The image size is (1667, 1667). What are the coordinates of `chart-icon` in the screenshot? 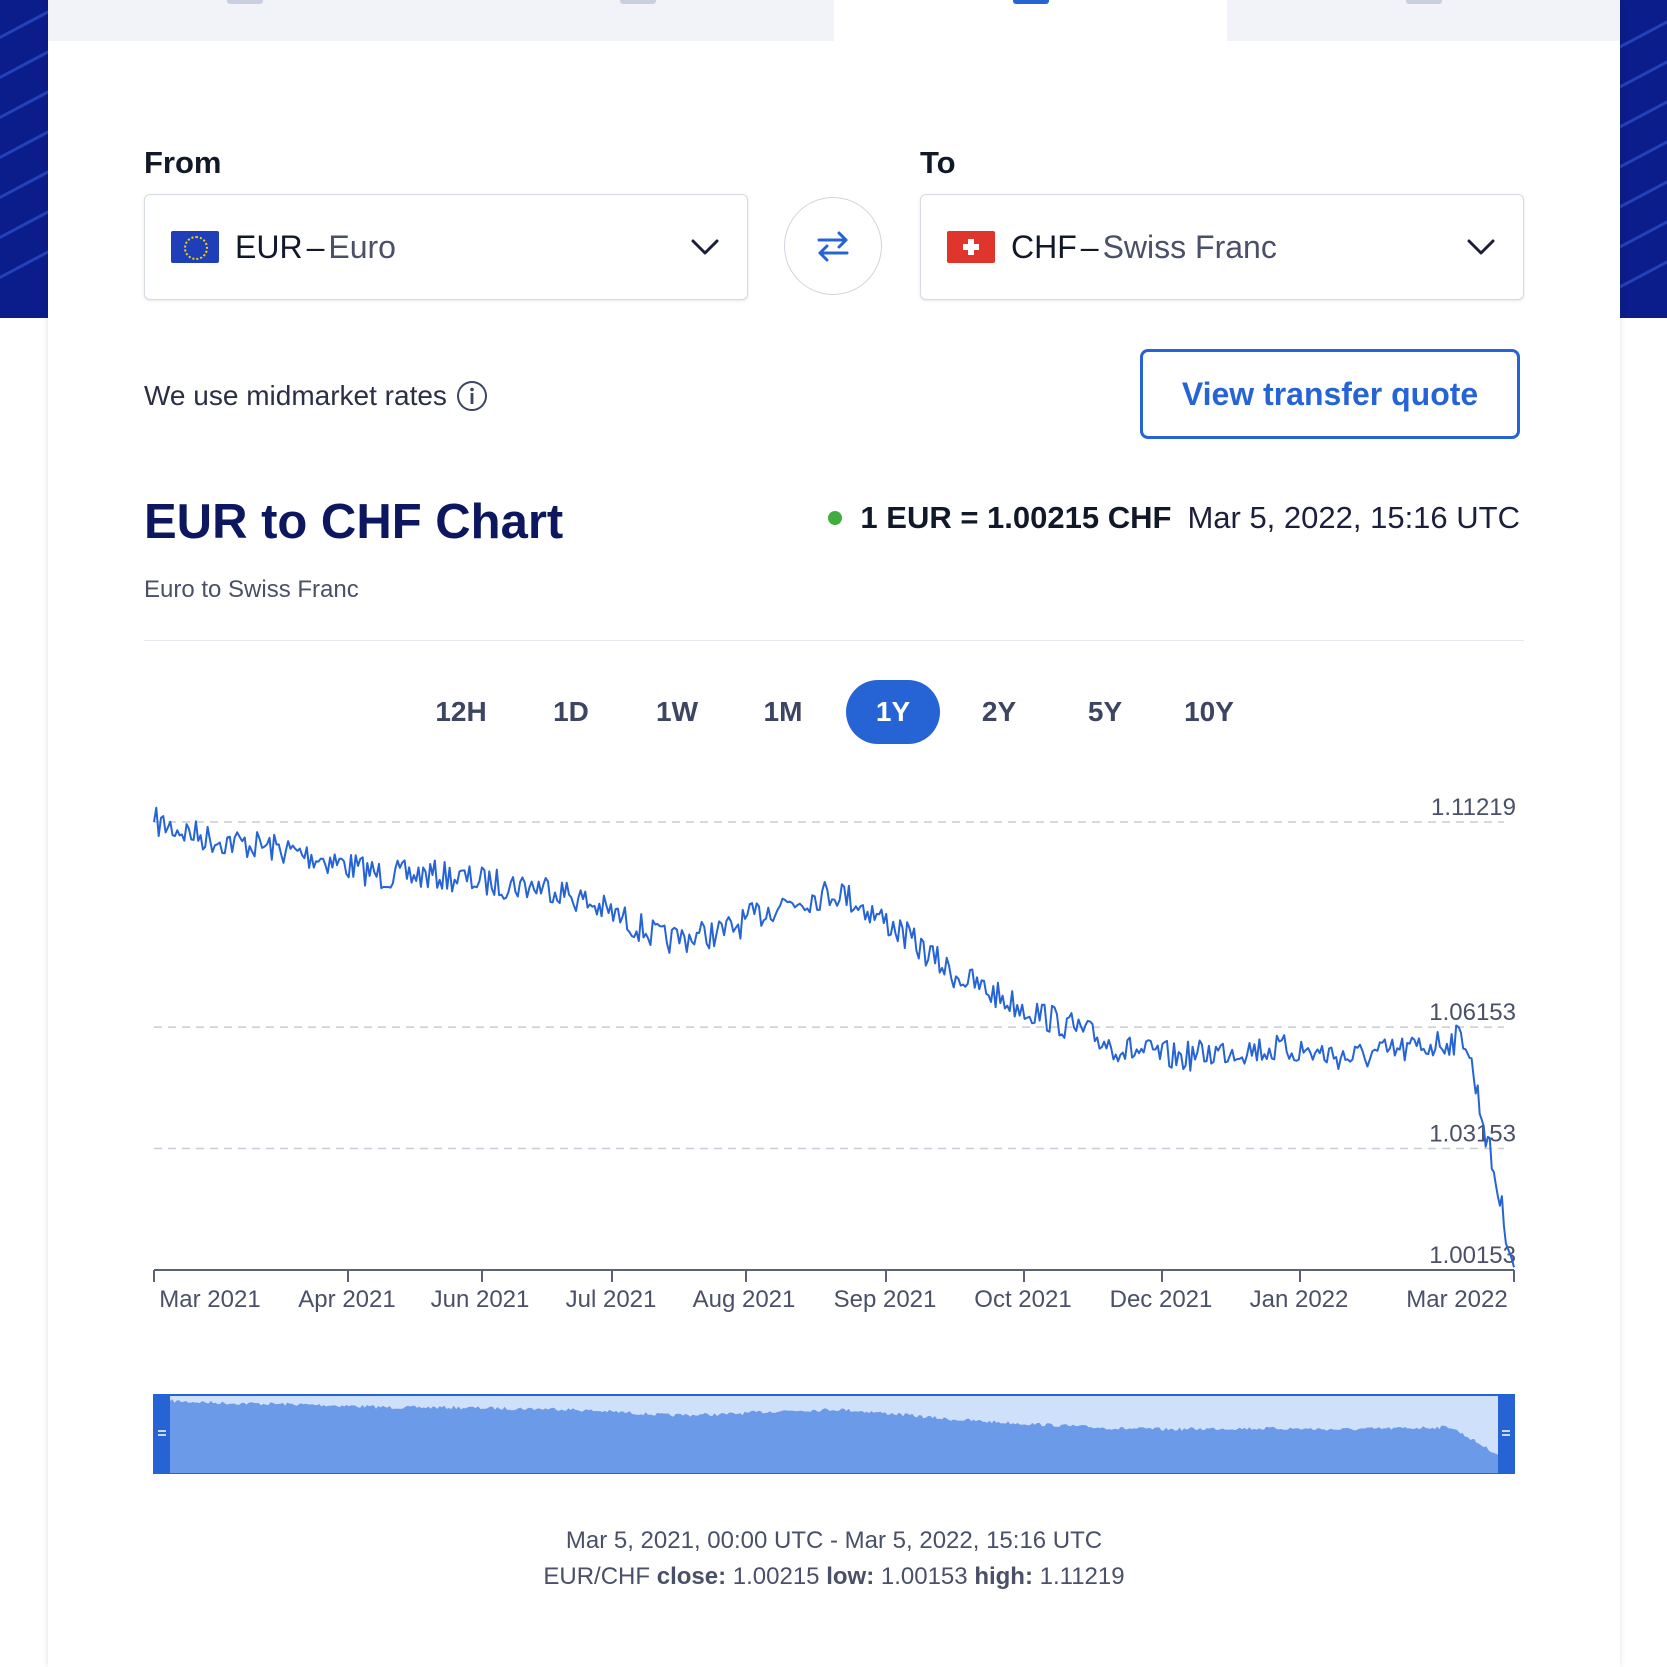 It's located at (1030, 2).